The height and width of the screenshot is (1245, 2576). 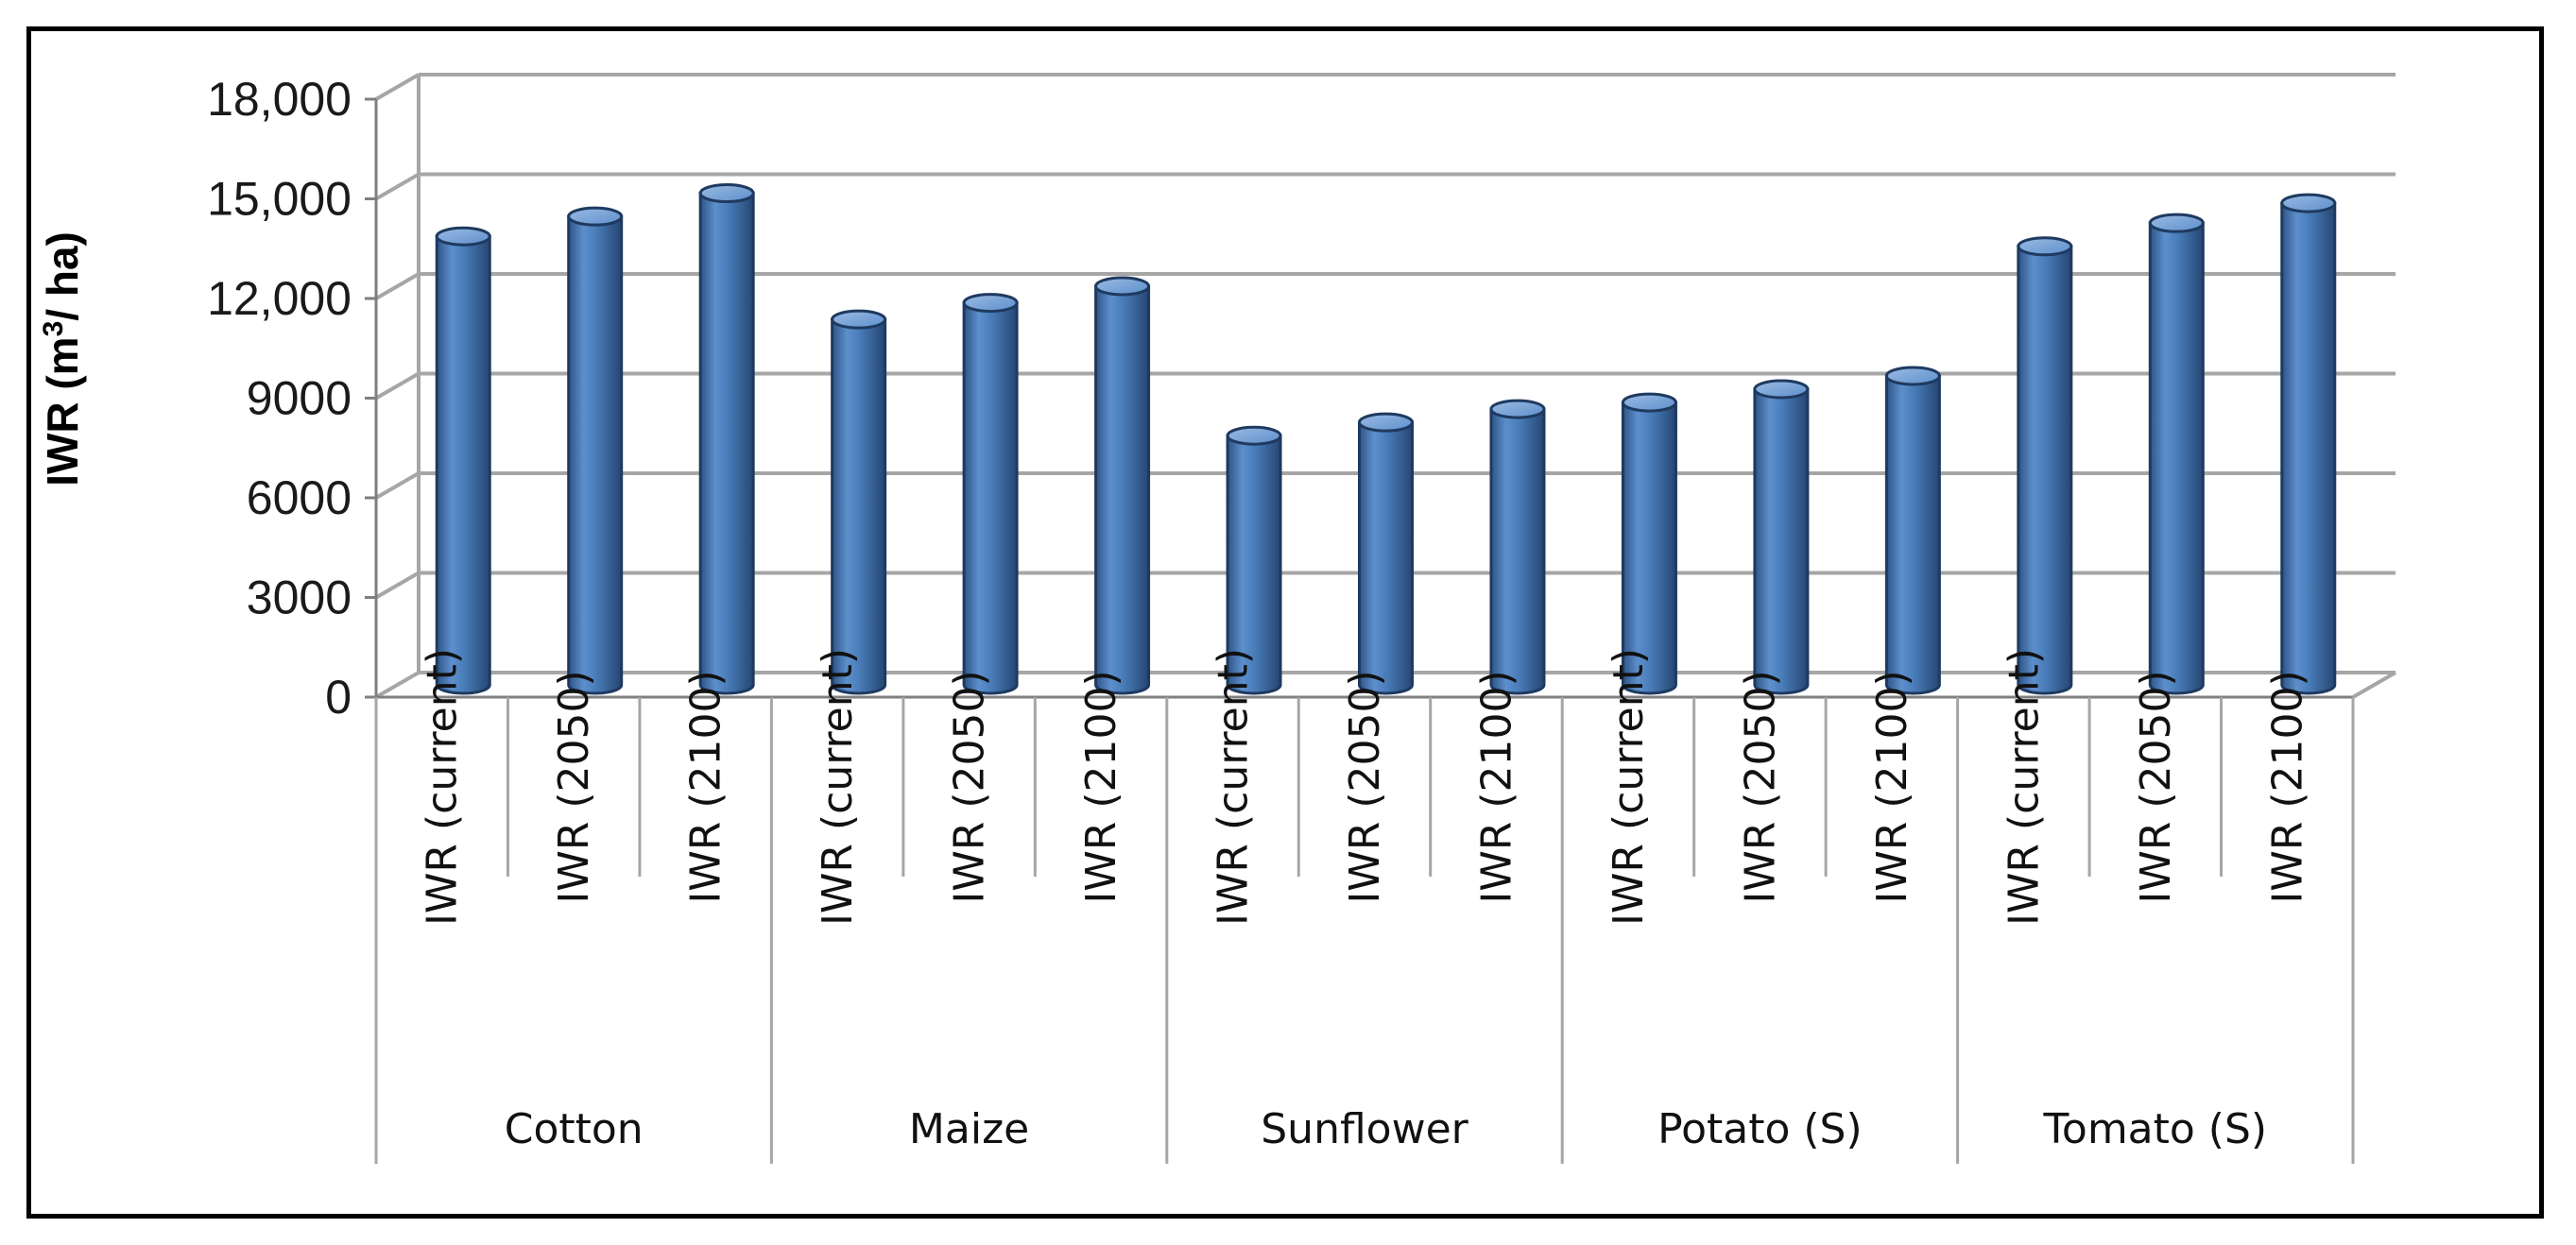 I want to click on bar-tomato-s--2, so click(x=2308, y=444).